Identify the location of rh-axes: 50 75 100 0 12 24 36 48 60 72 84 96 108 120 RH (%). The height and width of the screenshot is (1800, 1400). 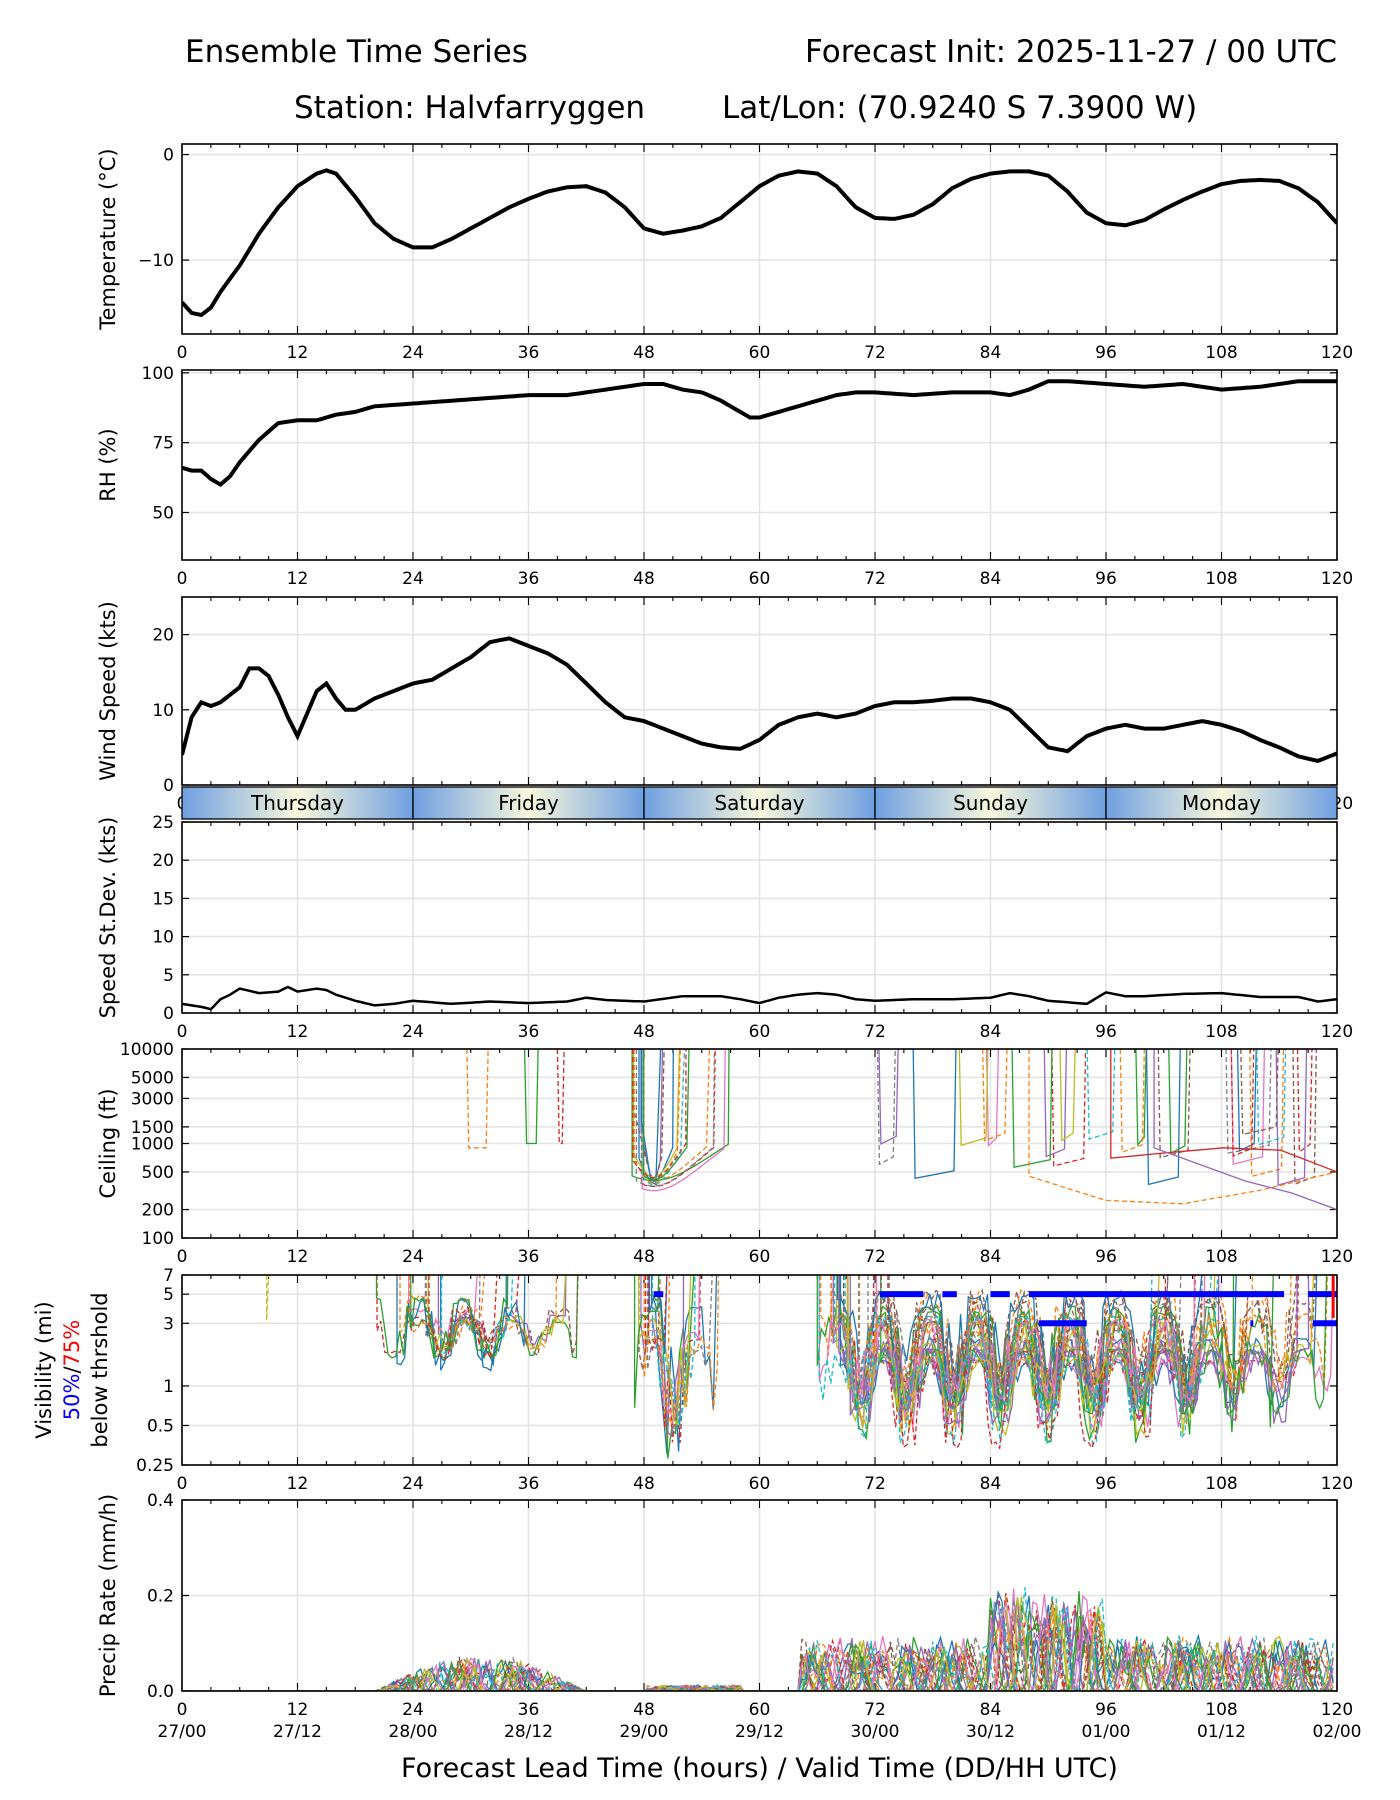
(724, 476).